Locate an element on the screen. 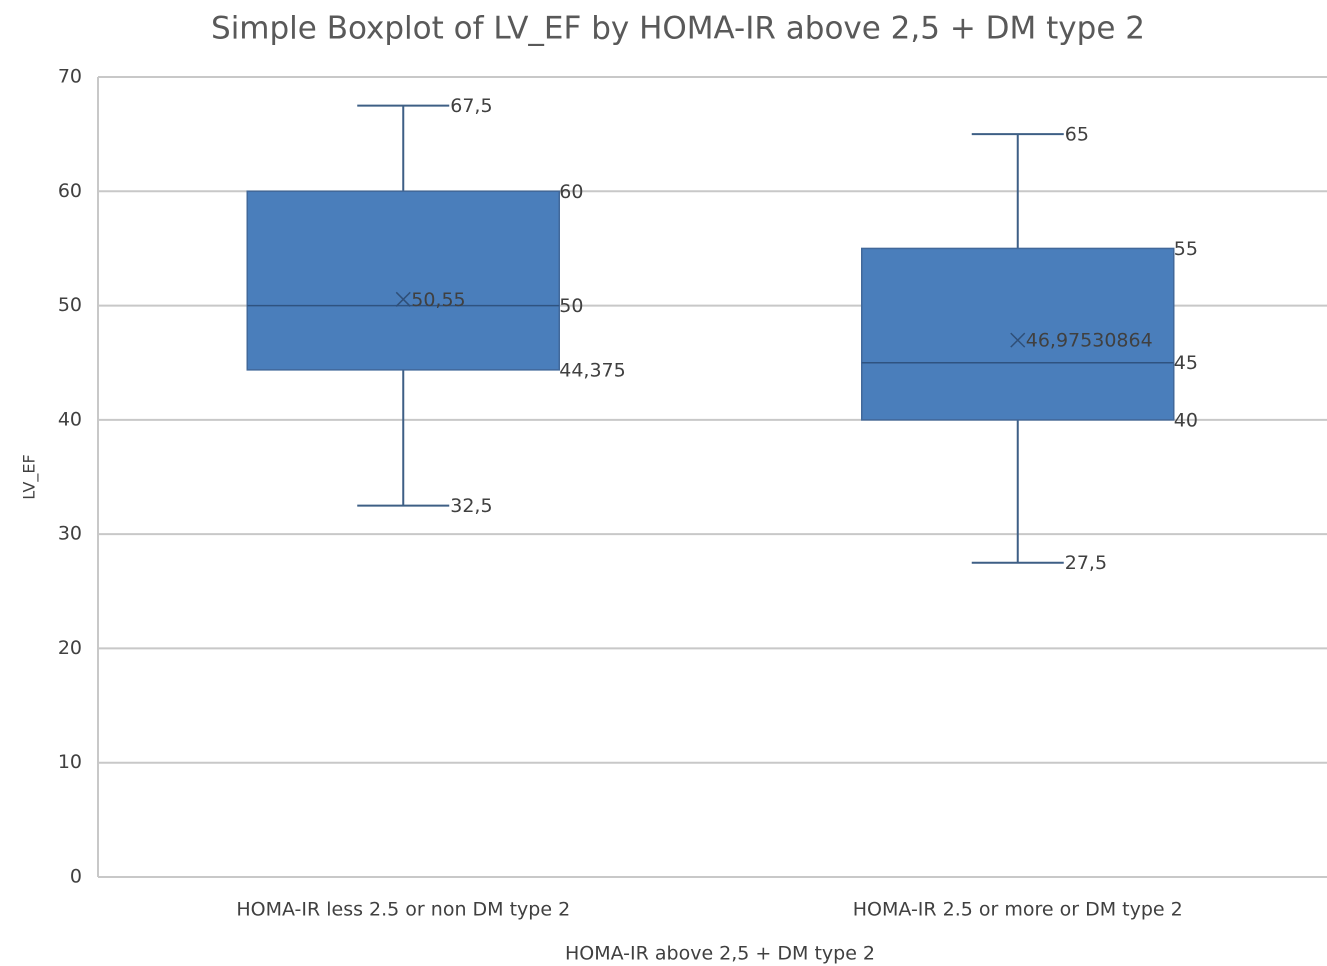 The height and width of the screenshot is (966, 1327). data-label: 40 is located at coordinates (1186, 420).